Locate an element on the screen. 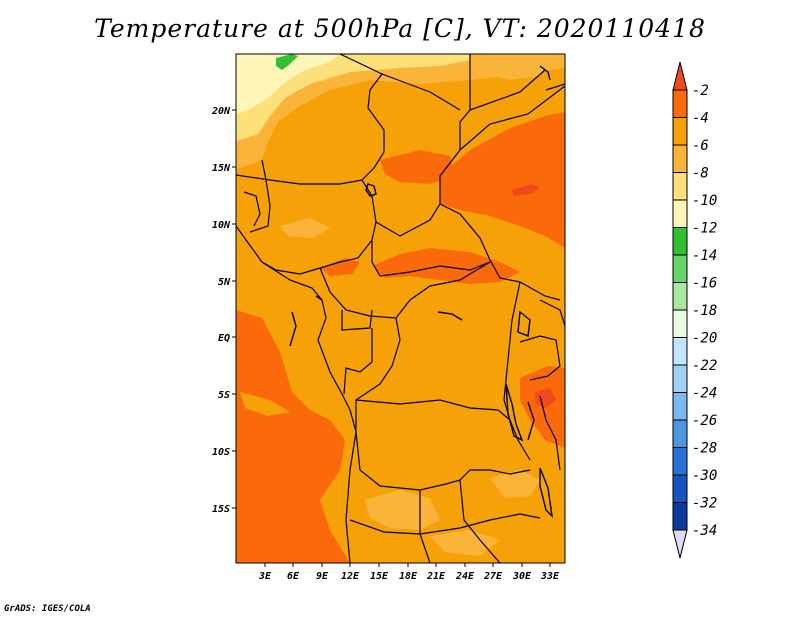 Image resolution: width=800 pixels, height=618 pixels. lat-label-eq: EQ is located at coordinates (224, 338).